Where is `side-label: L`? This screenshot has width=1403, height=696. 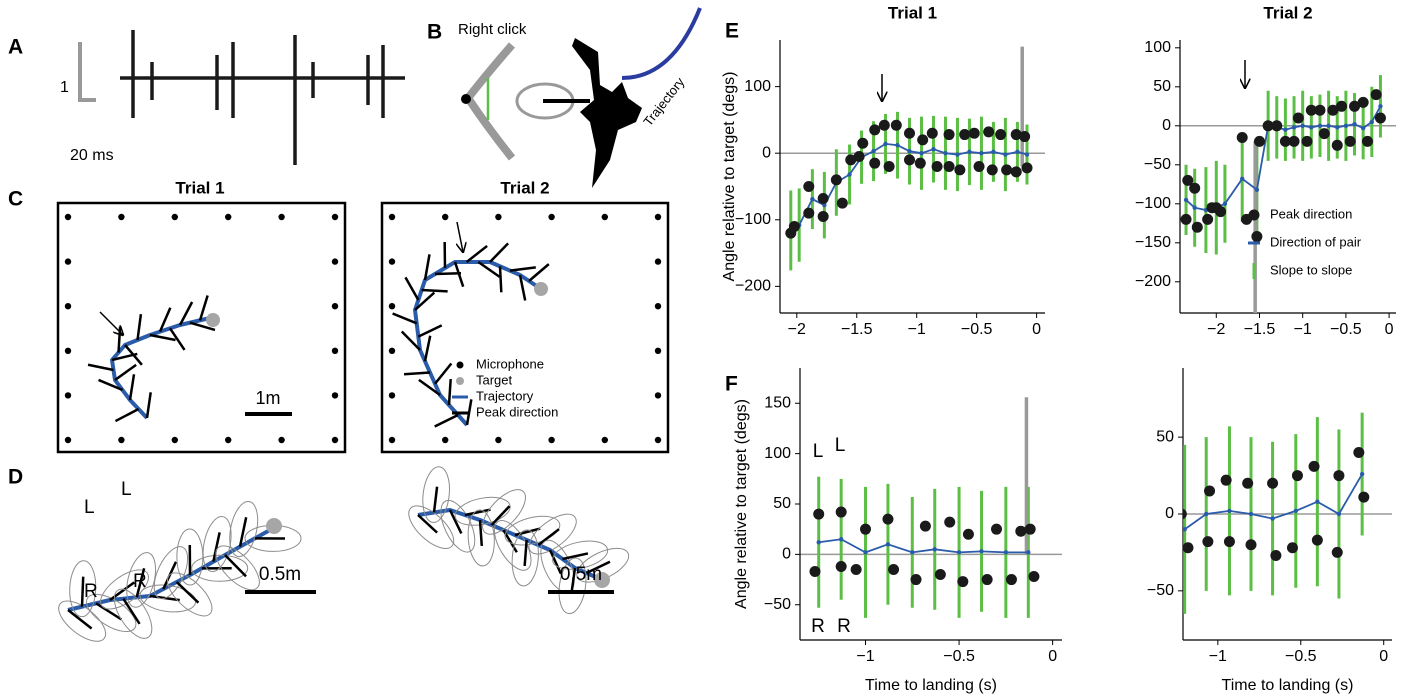
side-label: L is located at coordinates (89, 507).